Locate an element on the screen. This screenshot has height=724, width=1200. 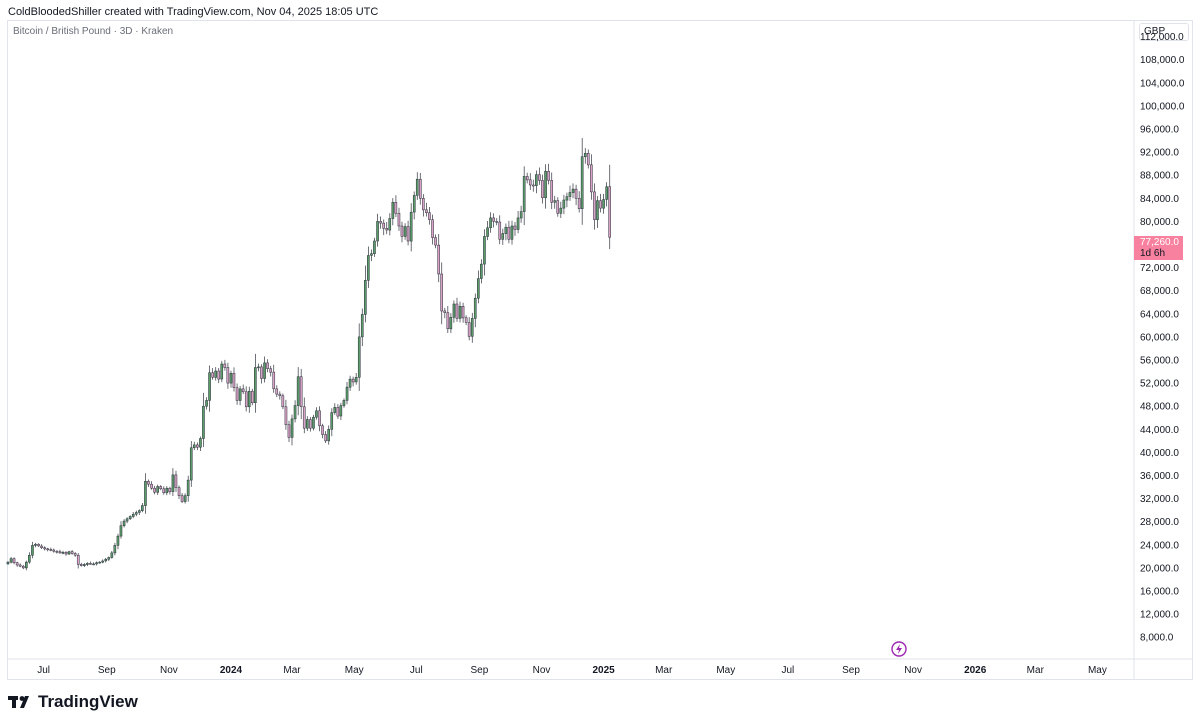
y-tick-label: 28,000.0 is located at coordinates (1159, 522).